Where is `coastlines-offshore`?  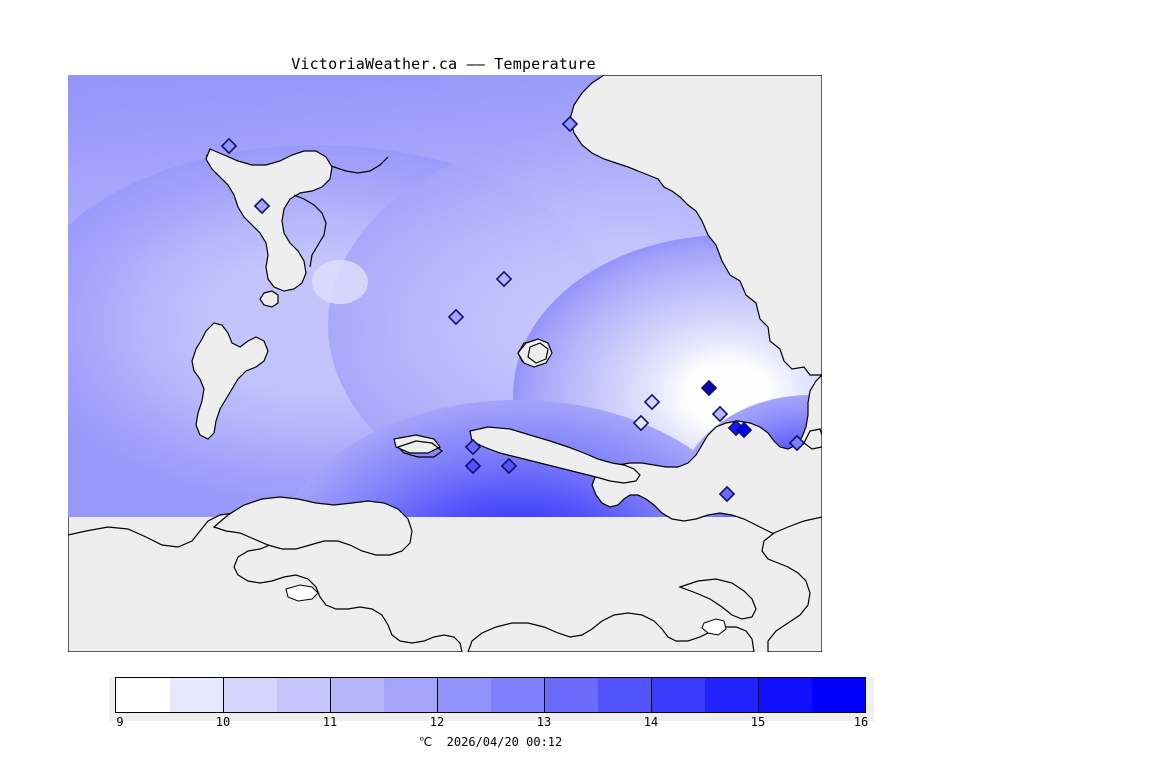 coastlines-offshore is located at coordinates (372, 303).